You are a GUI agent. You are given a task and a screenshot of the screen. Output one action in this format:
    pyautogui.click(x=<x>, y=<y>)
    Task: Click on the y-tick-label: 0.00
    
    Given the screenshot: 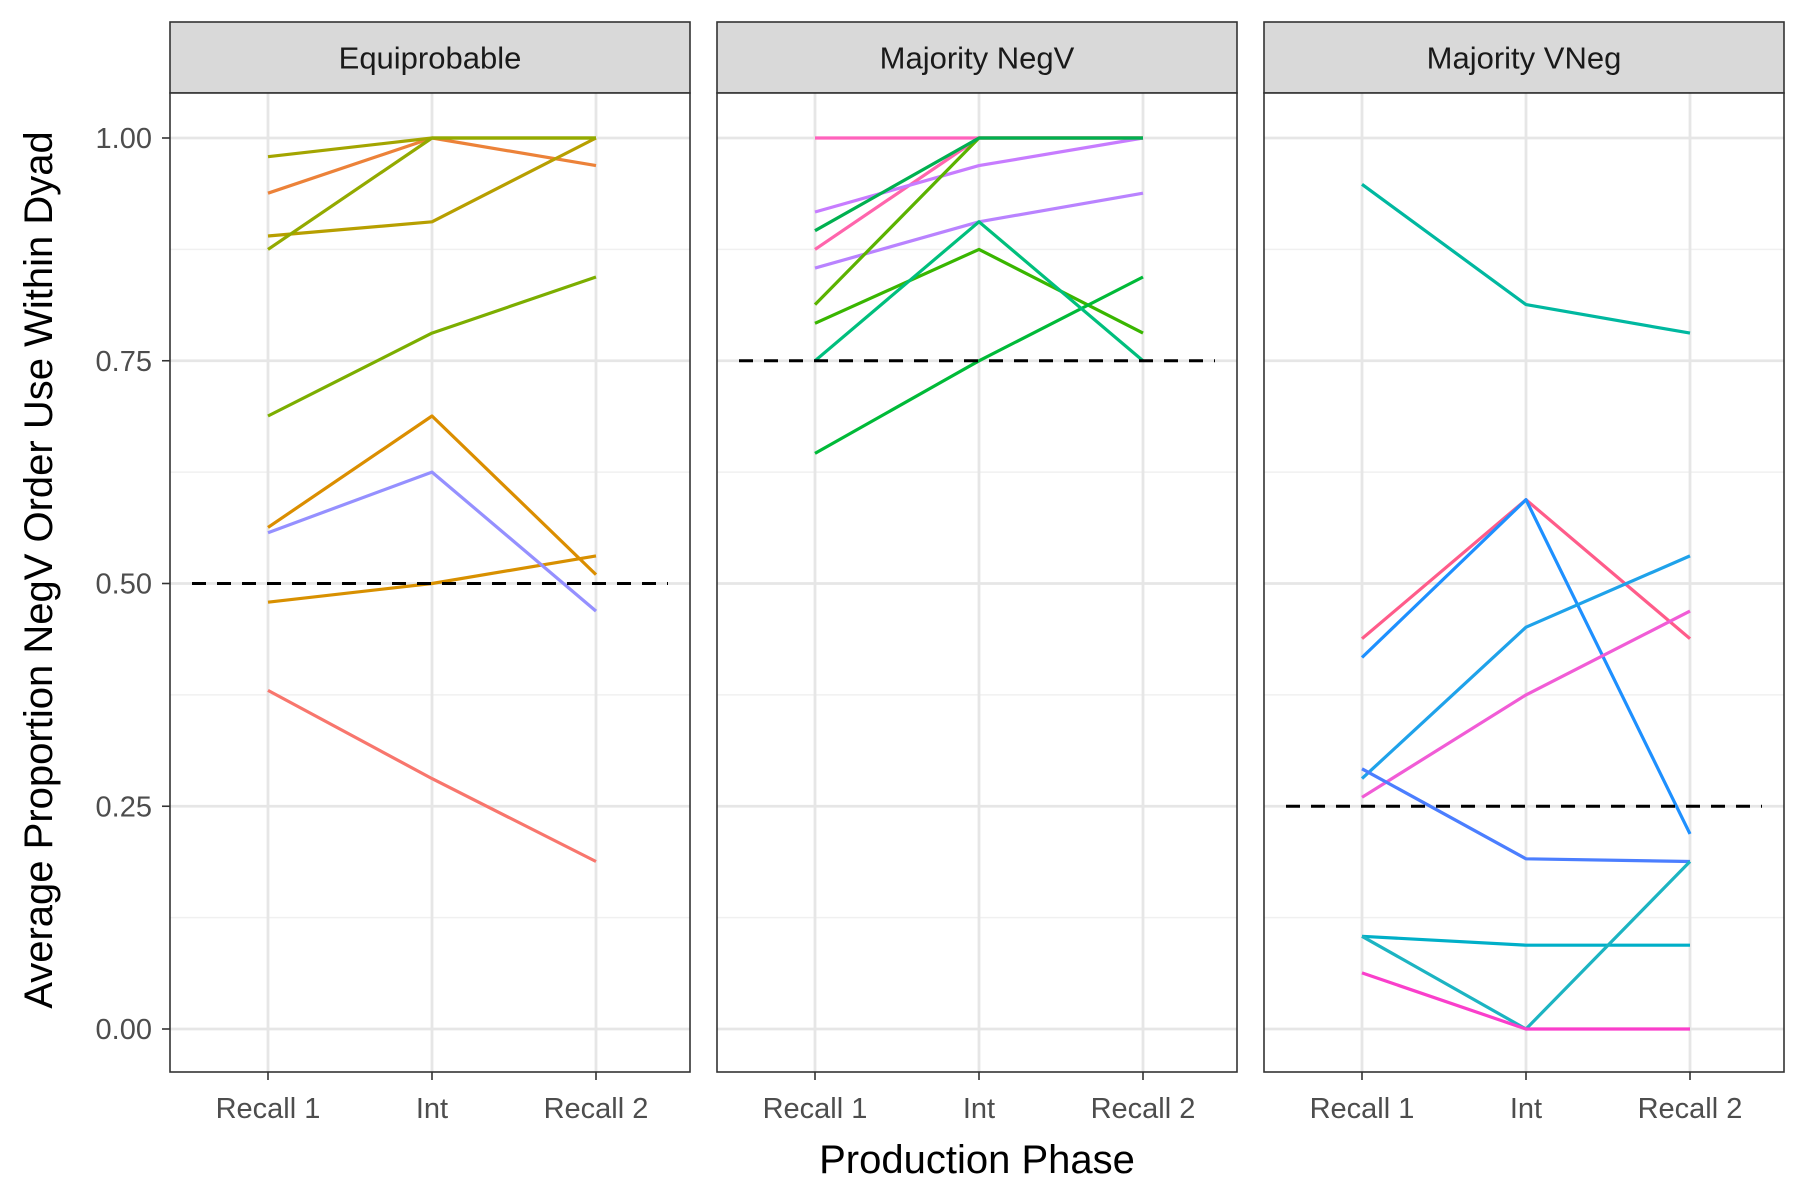 What is the action you would take?
    pyautogui.click(x=124, y=1030)
    